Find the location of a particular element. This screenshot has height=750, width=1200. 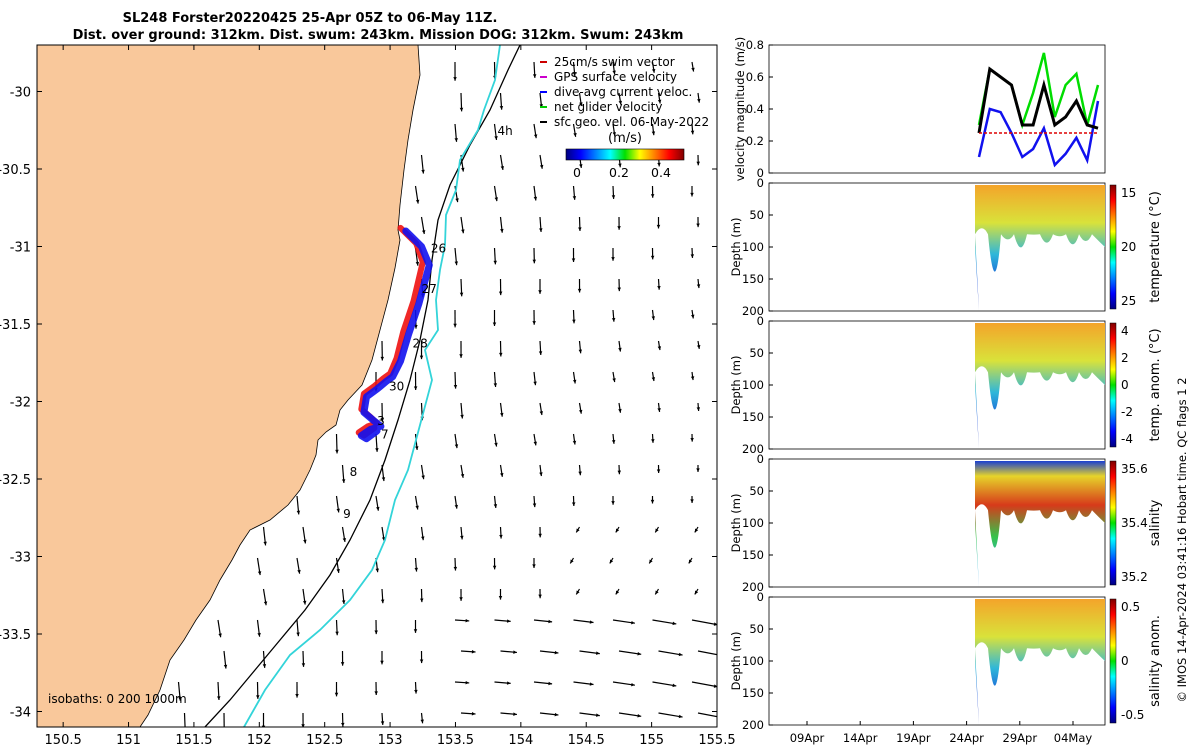

colorbar-tick-label: 15 is located at coordinates (1128, 193).